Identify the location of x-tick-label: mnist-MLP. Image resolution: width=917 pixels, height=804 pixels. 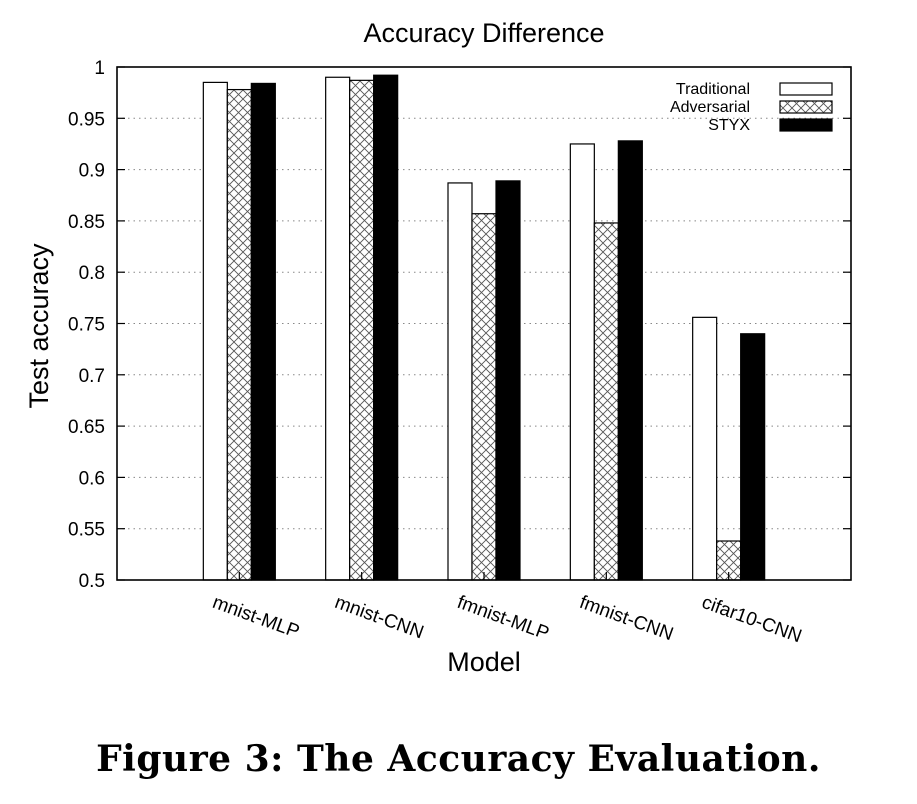
(256, 617).